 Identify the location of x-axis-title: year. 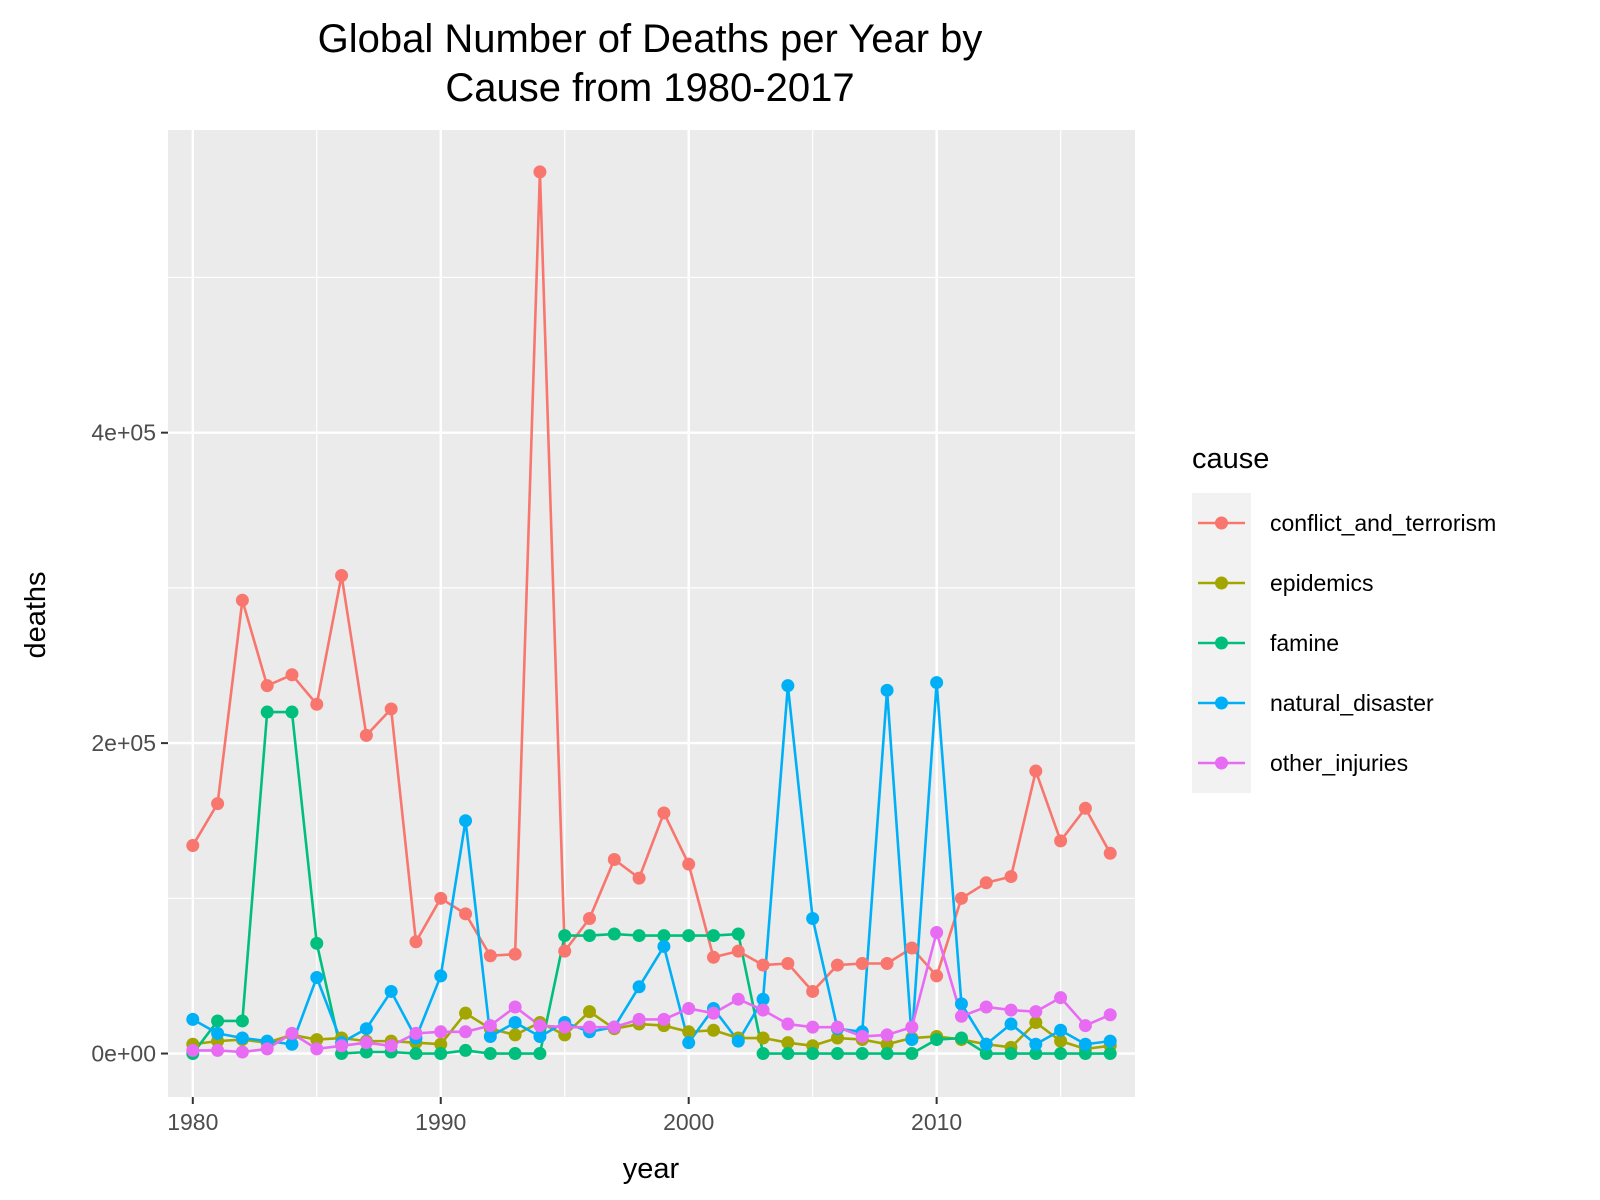
(651, 1169).